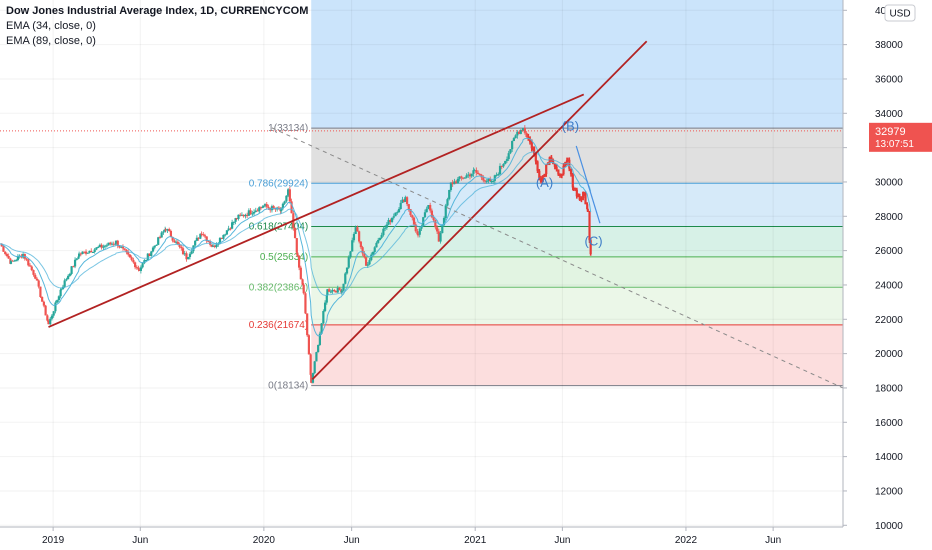 This screenshot has width=932, height=550. Describe the element at coordinates (889, 491) in the screenshot. I see `y-tick-label: 12000` at that location.